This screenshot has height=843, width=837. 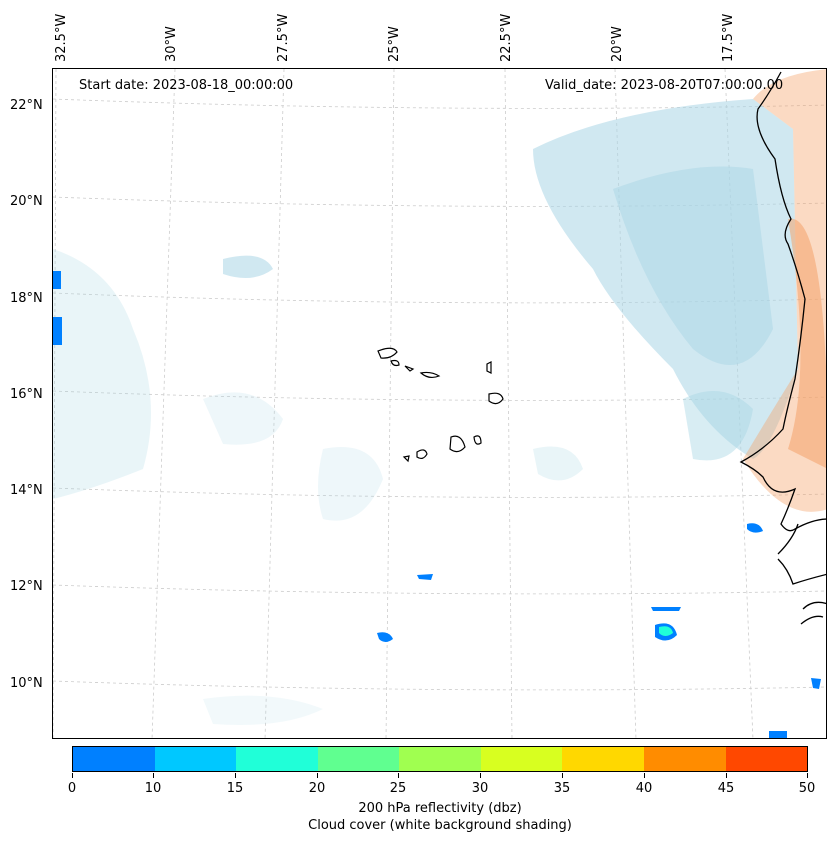 I want to click on lat-label-14n: 14°N, so click(x=26, y=490).